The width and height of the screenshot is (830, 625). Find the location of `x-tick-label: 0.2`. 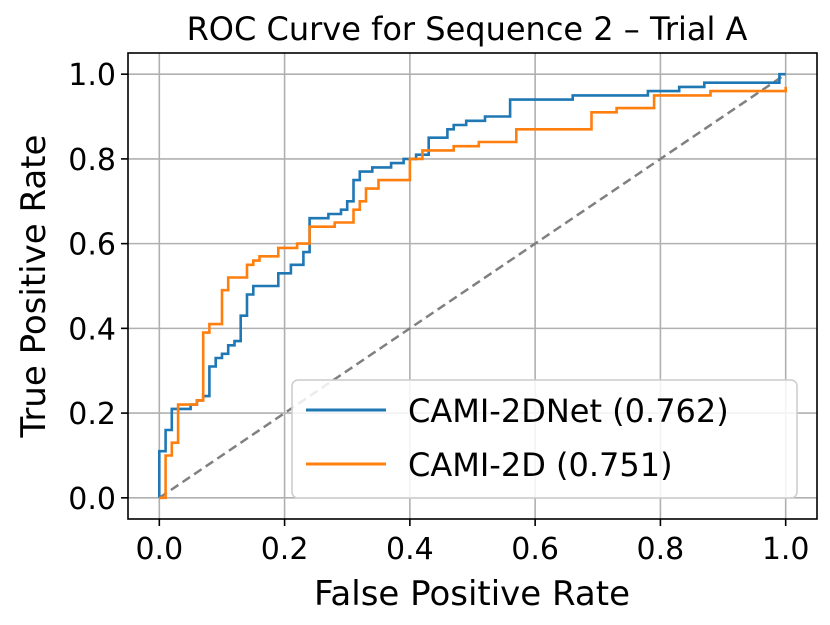

x-tick-label: 0.2 is located at coordinates (285, 549).